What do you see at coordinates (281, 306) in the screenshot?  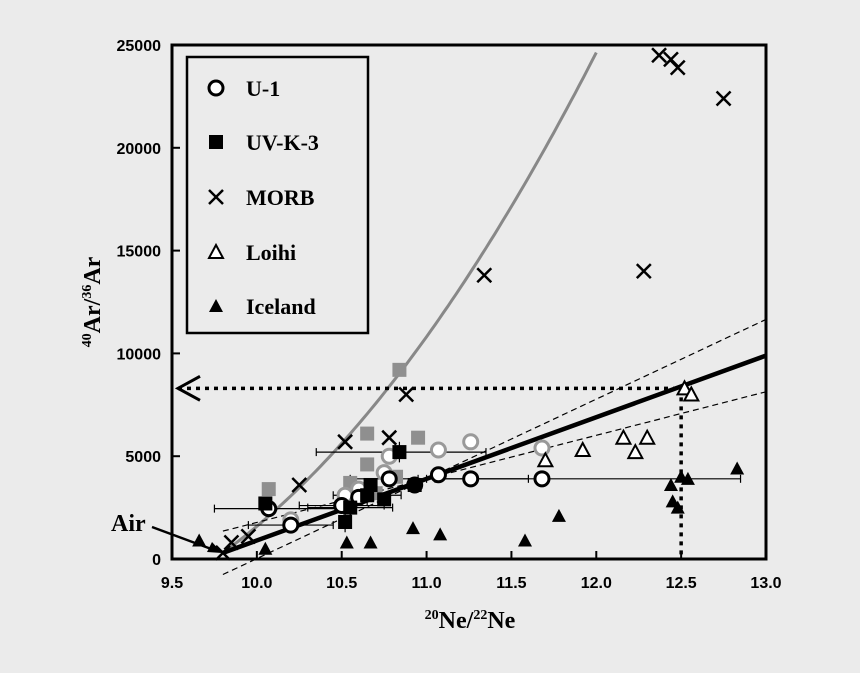 I see `legend-label-iceland: Iceland` at bounding box center [281, 306].